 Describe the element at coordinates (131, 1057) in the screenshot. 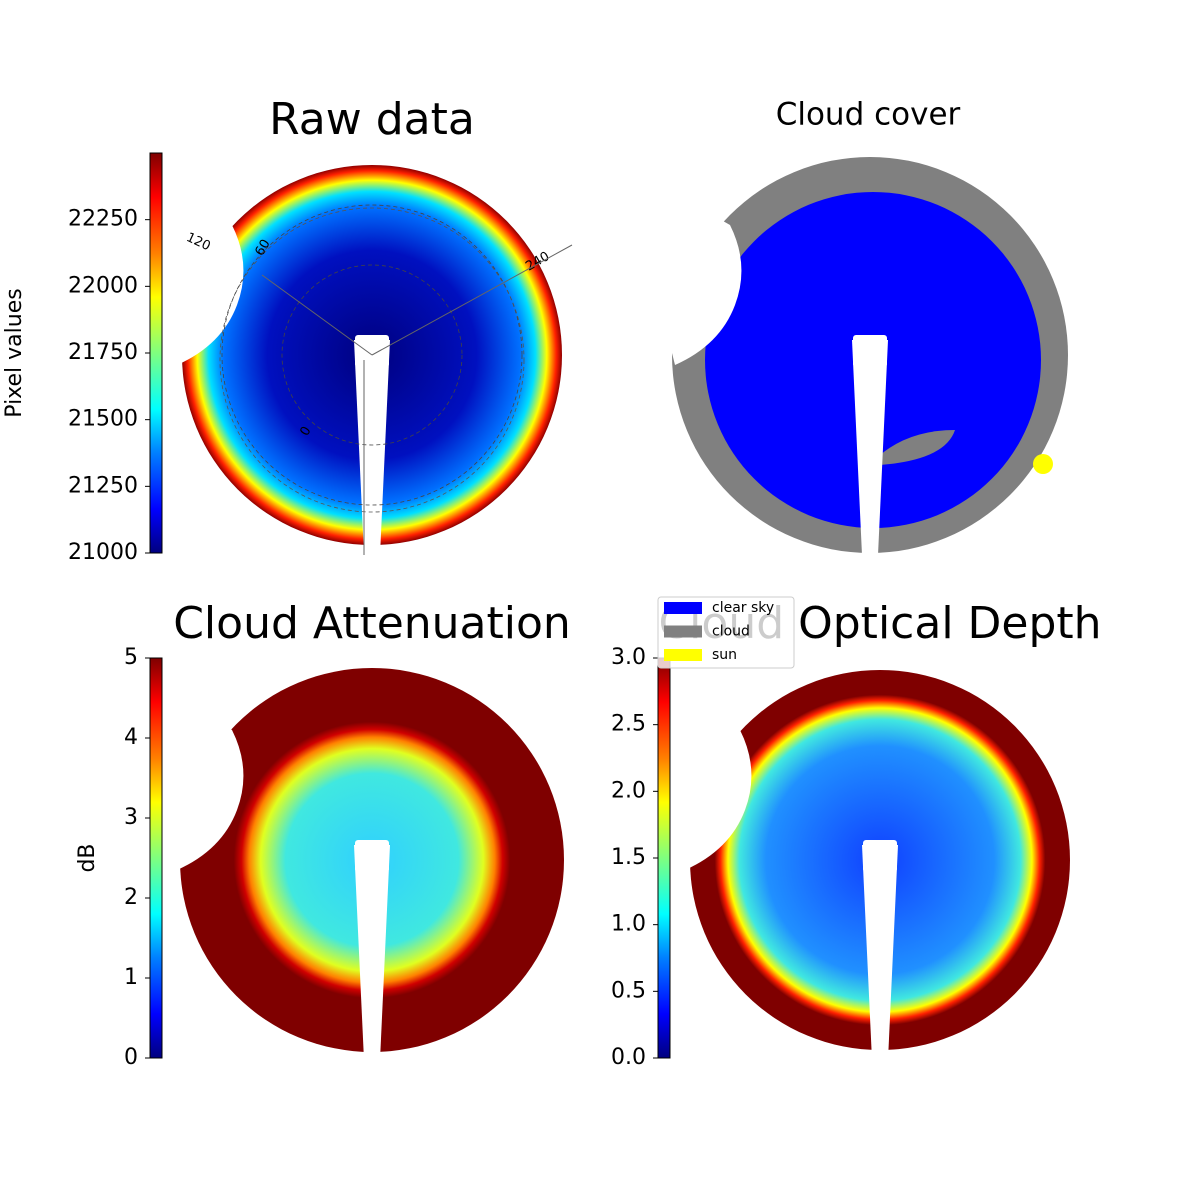

I see `colorbar-tick-label: 0` at that location.